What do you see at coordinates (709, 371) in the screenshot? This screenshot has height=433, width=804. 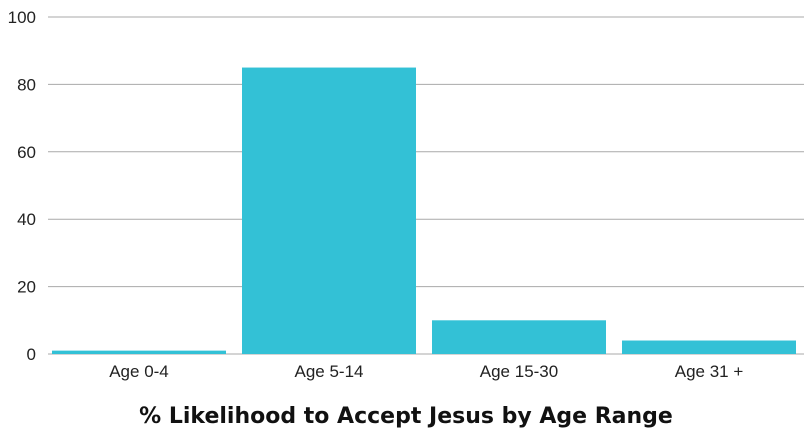 I see `x-tick-label: Age 31 +` at bounding box center [709, 371].